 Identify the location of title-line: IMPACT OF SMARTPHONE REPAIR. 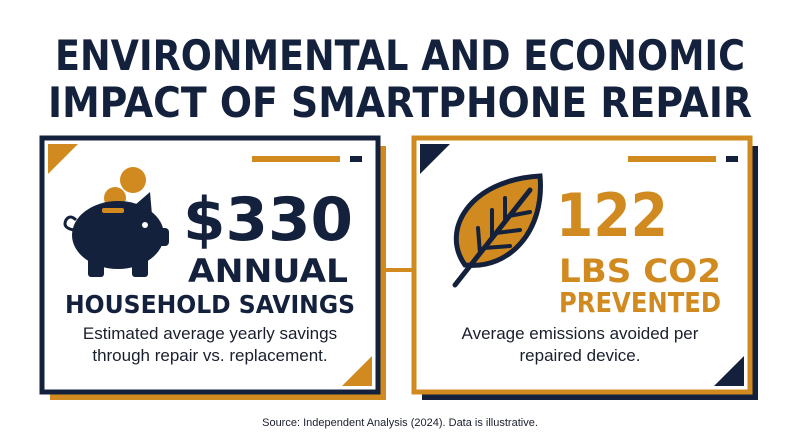
(400, 102).